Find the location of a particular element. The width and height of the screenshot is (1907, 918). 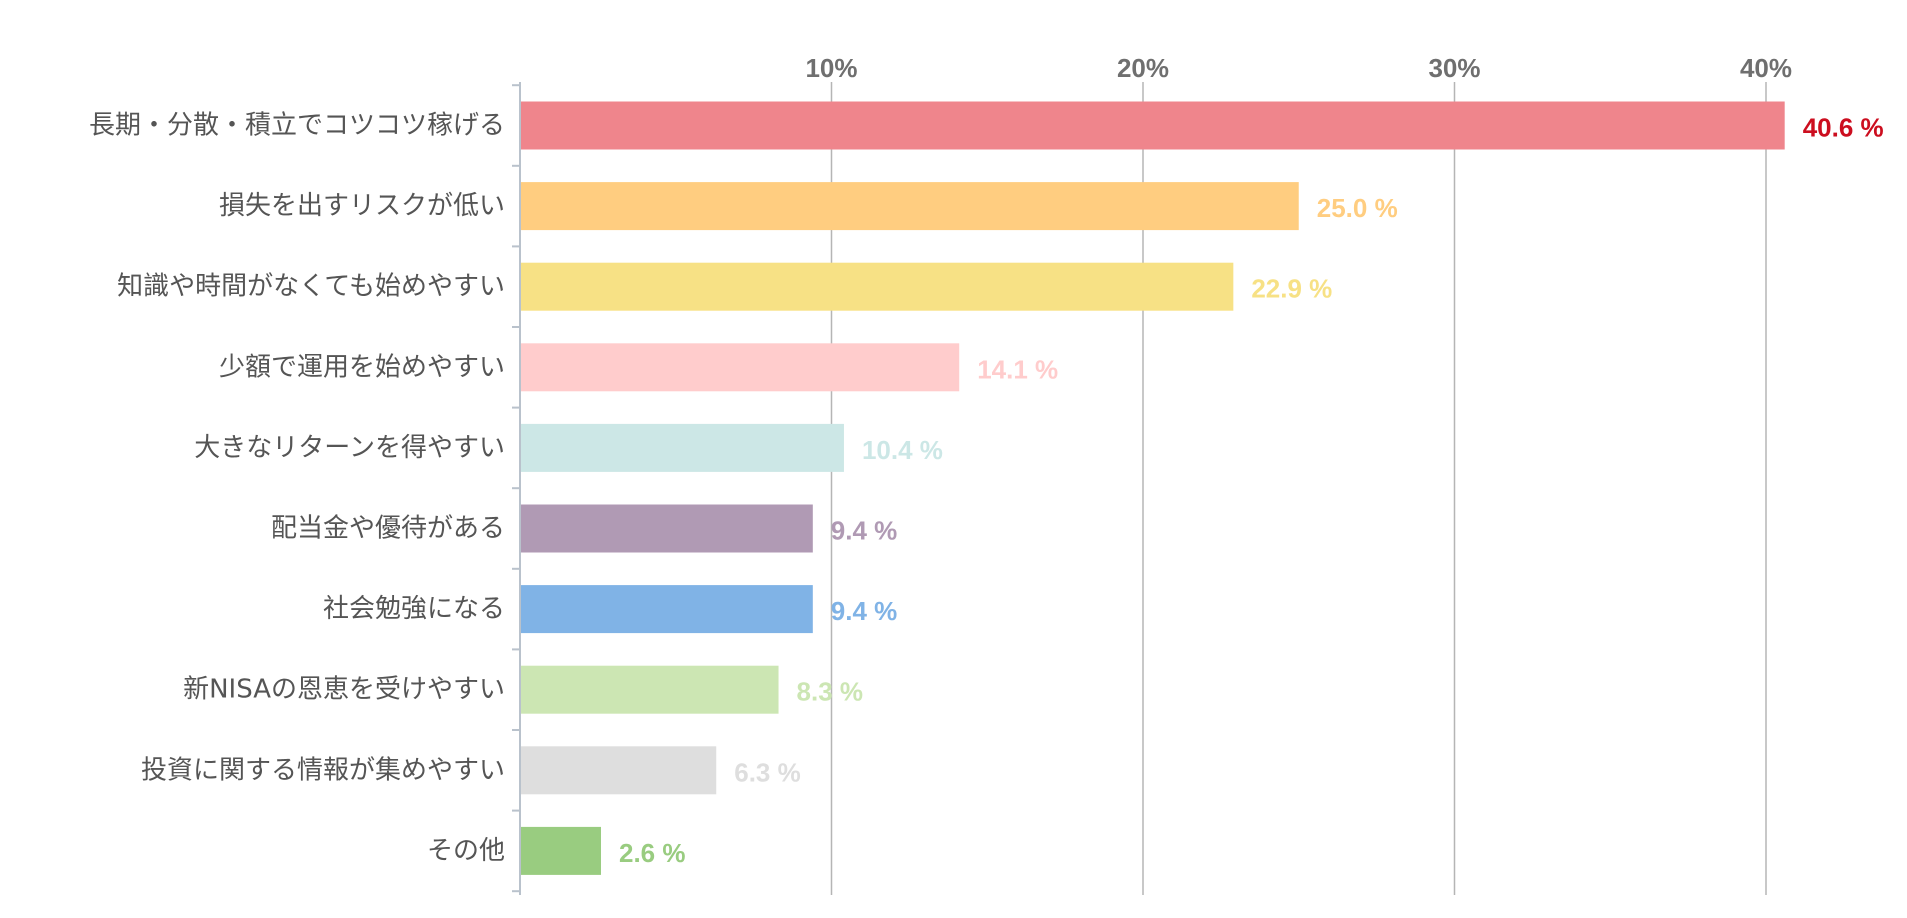

category-label: 配当金や優待がある is located at coordinates (388, 529).